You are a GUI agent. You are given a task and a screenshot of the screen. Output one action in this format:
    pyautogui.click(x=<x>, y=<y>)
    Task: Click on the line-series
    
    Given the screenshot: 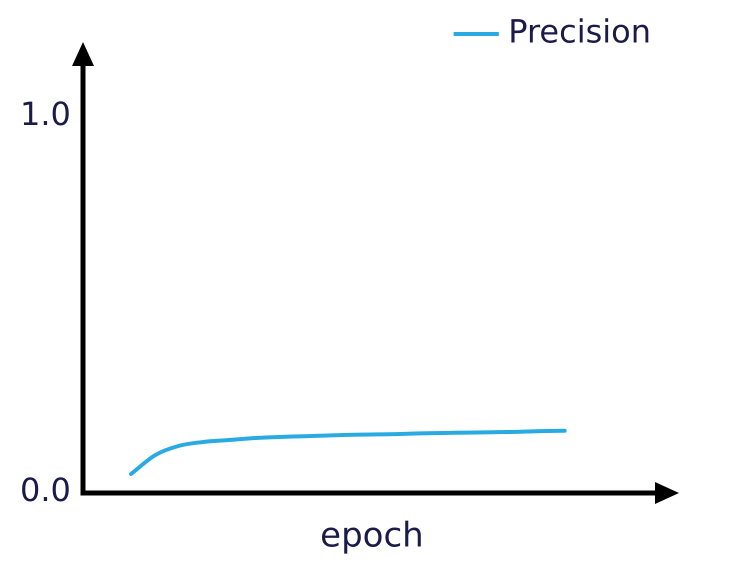 What is the action you would take?
    pyautogui.click(x=348, y=452)
    